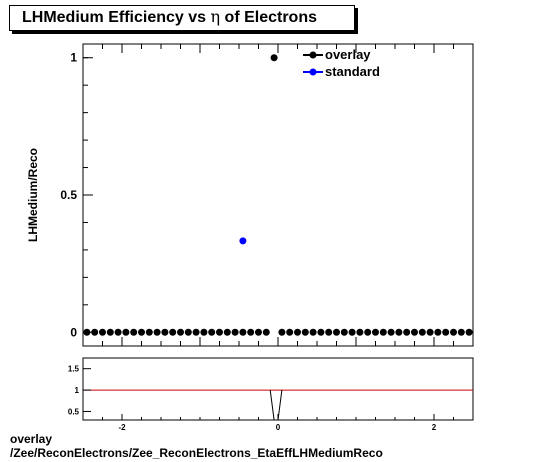 The image size is (546, 462). Describe the element at coordinates (352, 71) in the screenshot. I see `legend-standard-label: standard` at that location.